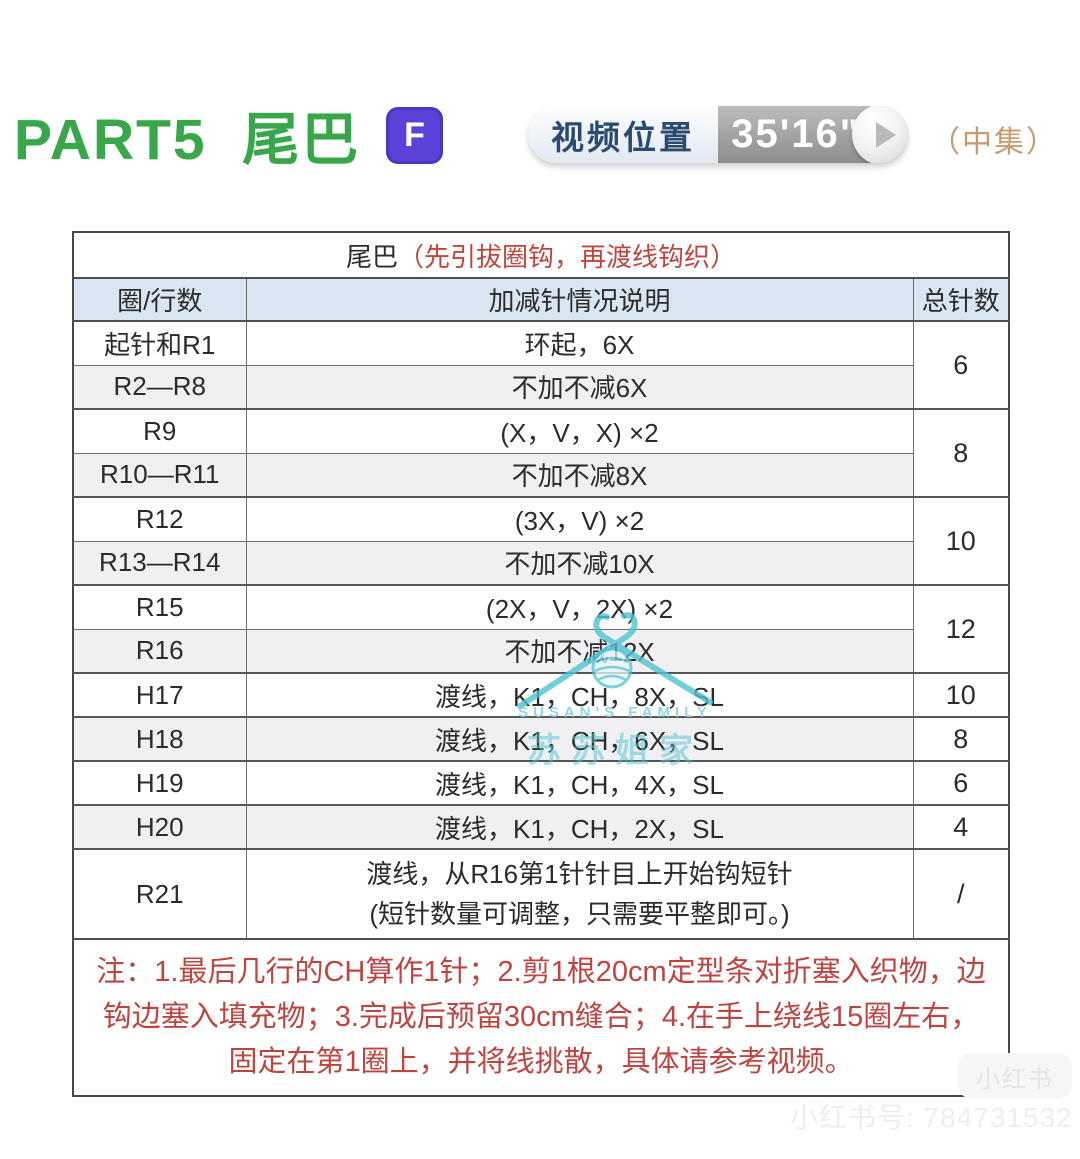 The height and width of the screenshot is (1159, 1080). What do you see at coordinates (159, 299) in the screenshot?
I see `column-header-rounds: 圈/行数` at bounding box center [159, 299].